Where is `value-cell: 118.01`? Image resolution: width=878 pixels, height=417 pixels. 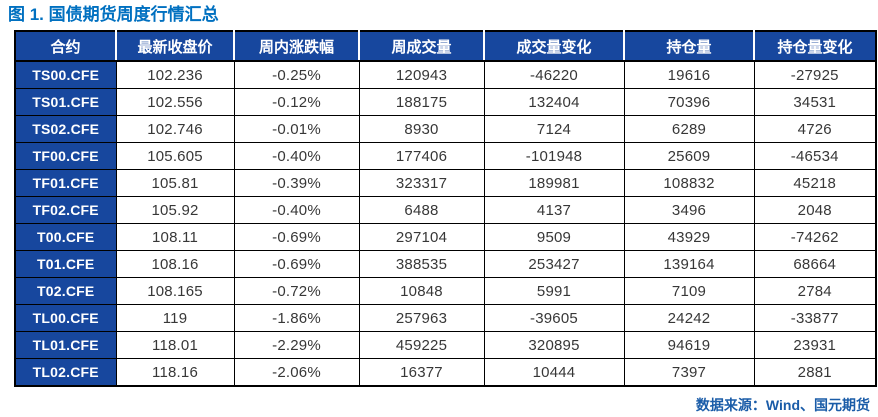 value-cell: 118.01 is located at coordinates (175, 345).